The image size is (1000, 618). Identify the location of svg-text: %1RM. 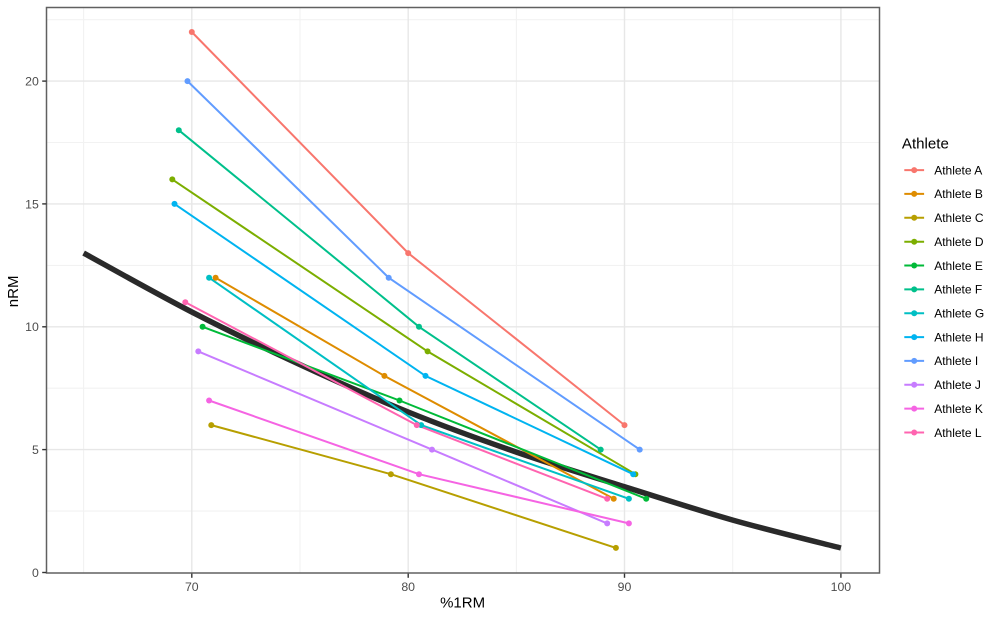
(462, 603).